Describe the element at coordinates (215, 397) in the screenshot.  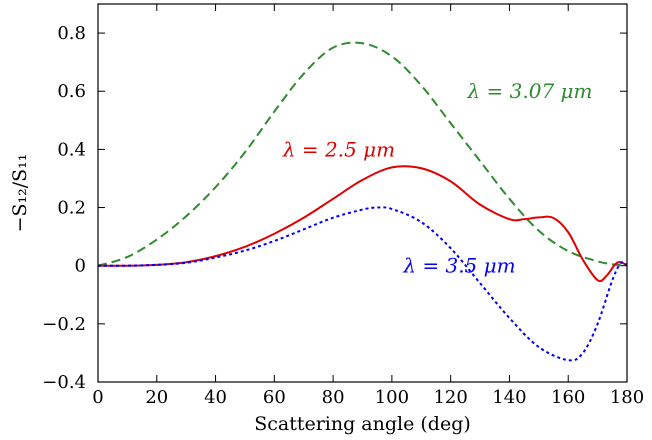
I see `x-tick-label: 40` at that location.